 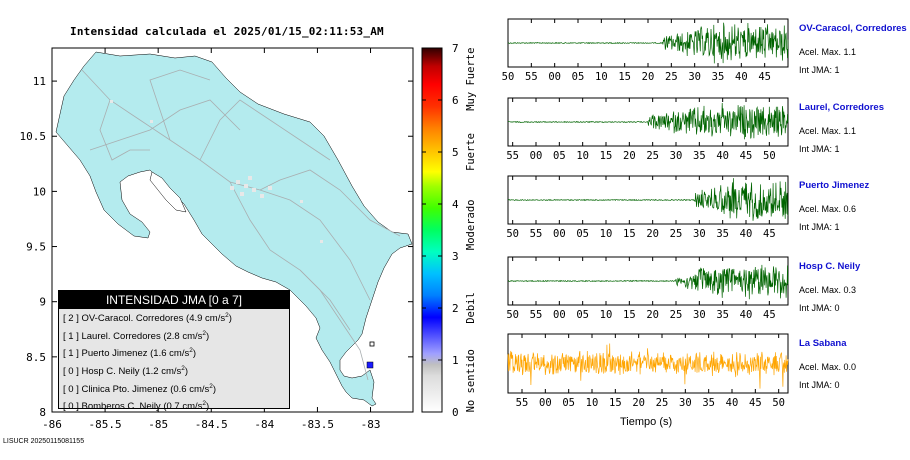 I want to click on map-x-tick-label: -86, so click(x=52, y=424).